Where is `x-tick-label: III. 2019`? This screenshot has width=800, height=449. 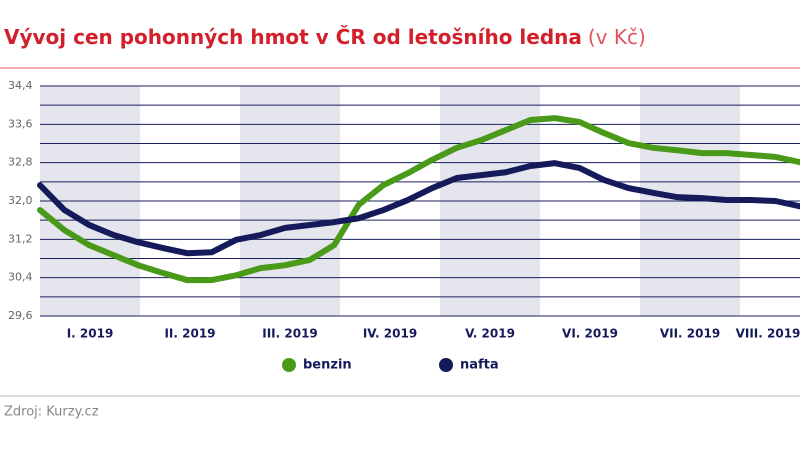
x-tick-label: III. 2019 is located at coordinates (290, 334).